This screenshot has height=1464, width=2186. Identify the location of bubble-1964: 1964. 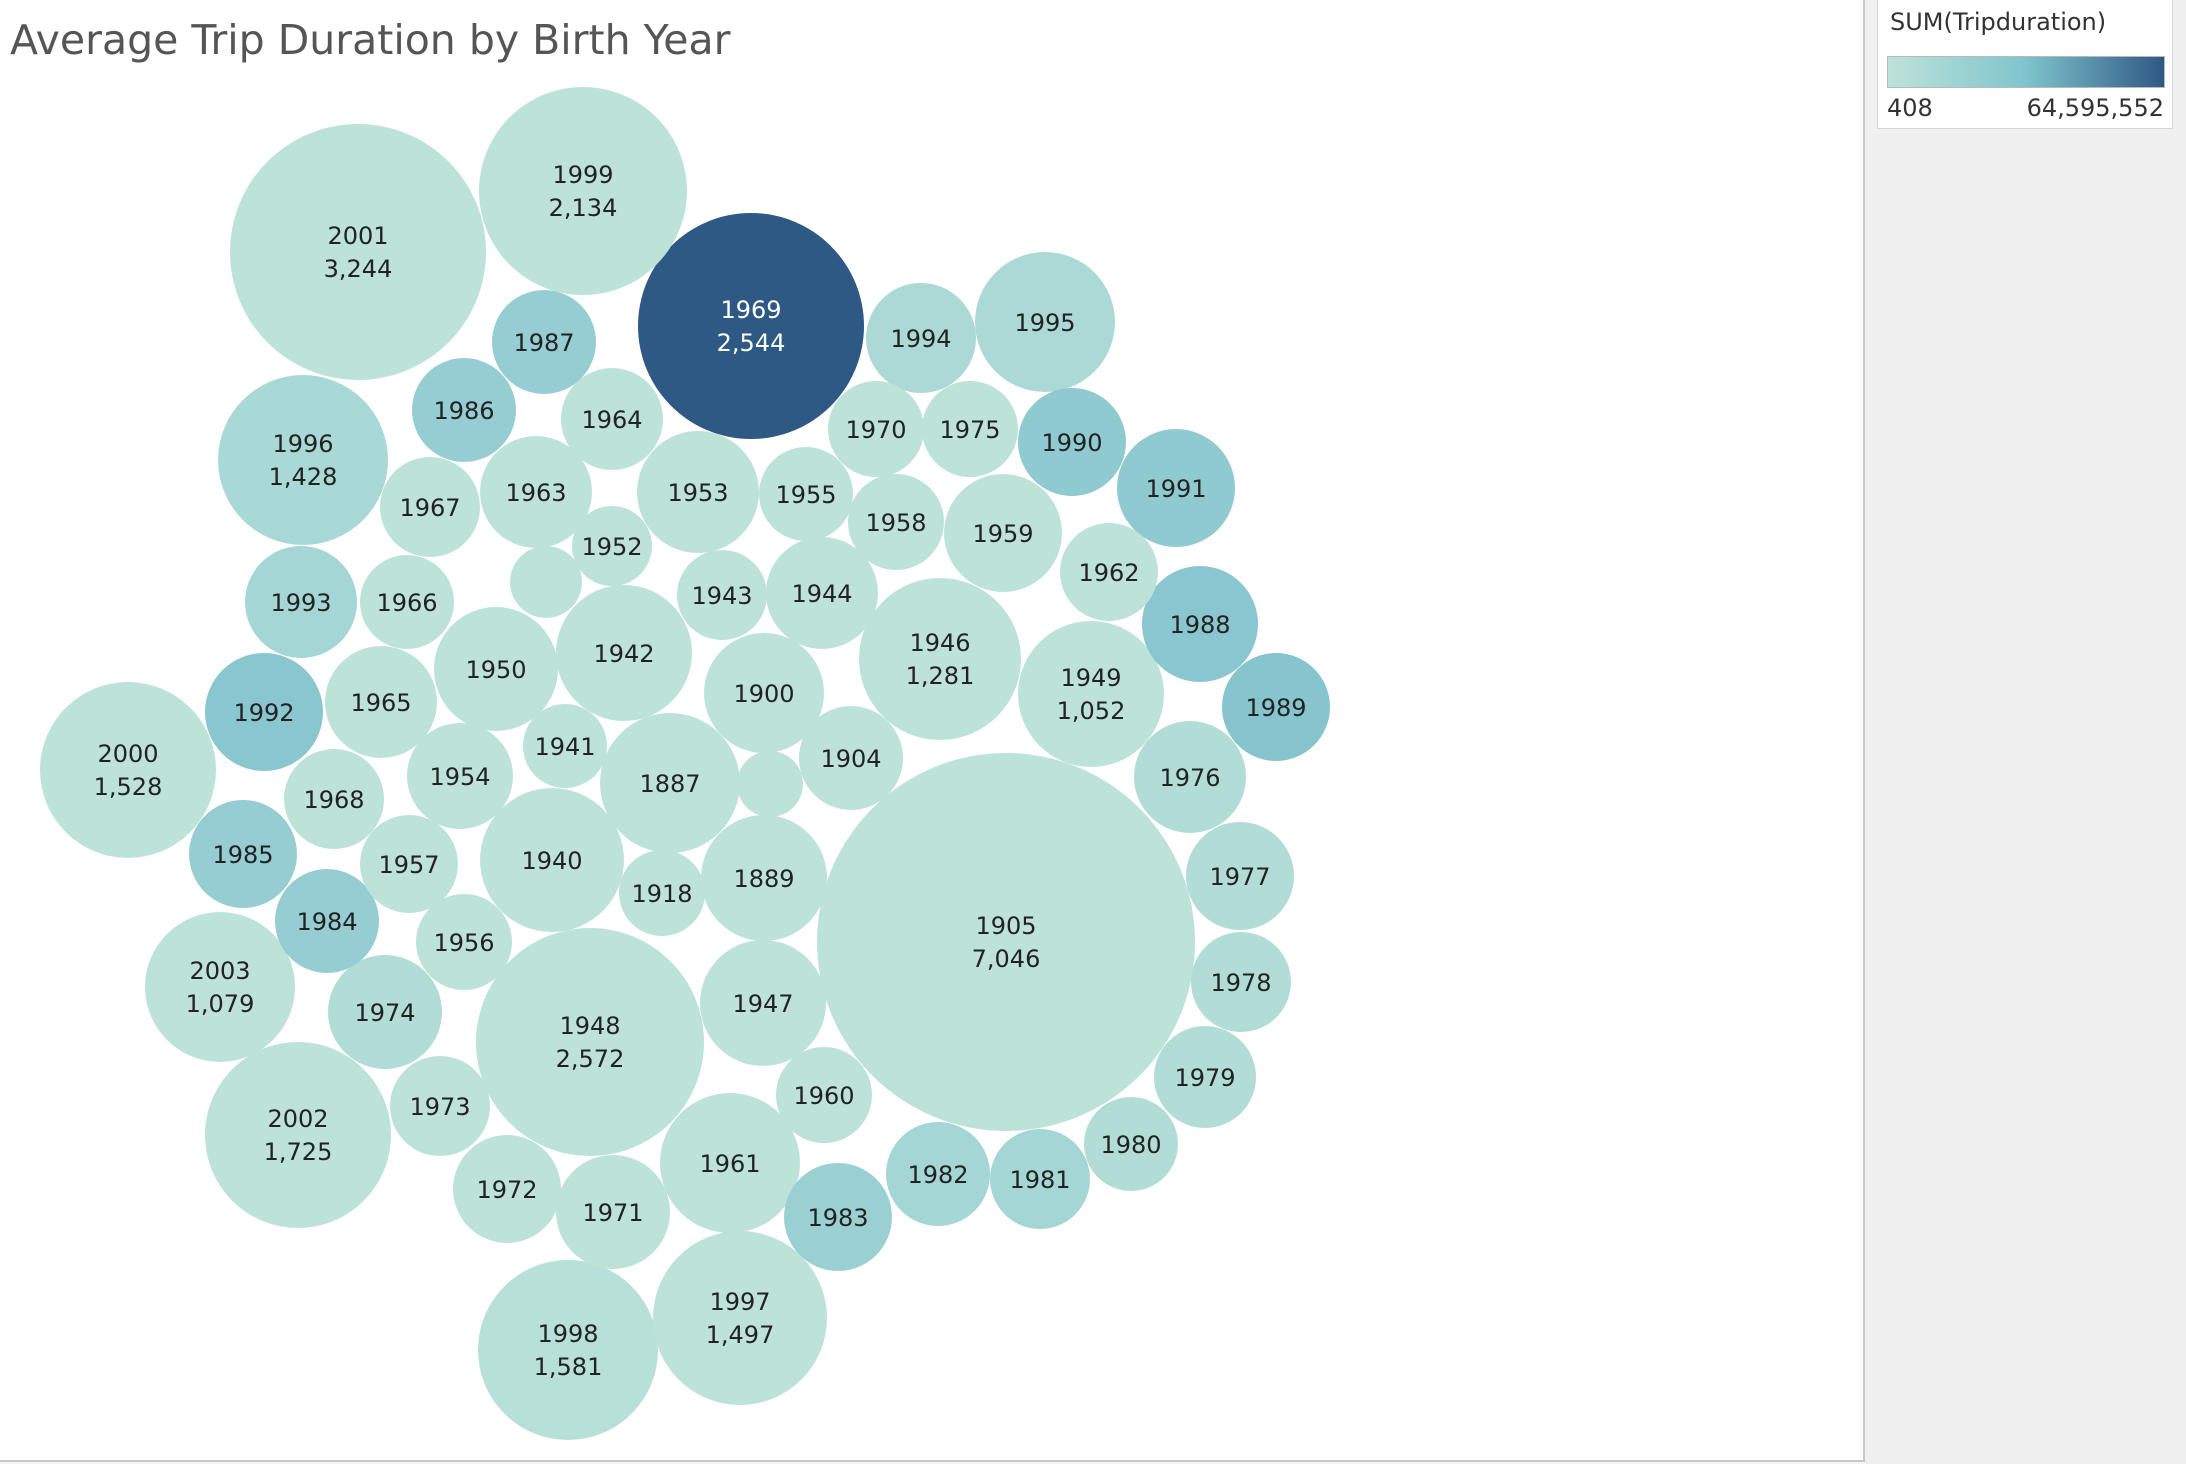
(612, 419).